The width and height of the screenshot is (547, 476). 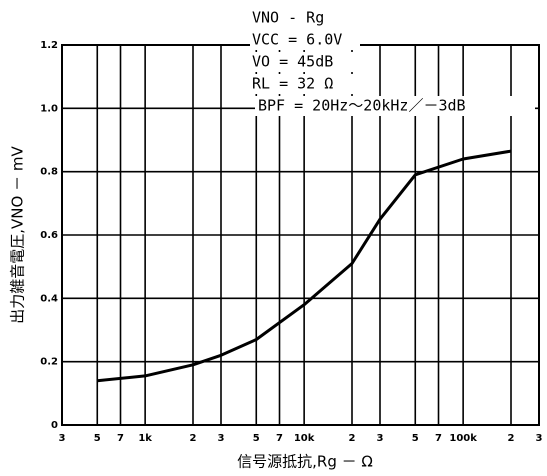 I want to click on y-tick-label: 0.4, so click(x=49, y=298).